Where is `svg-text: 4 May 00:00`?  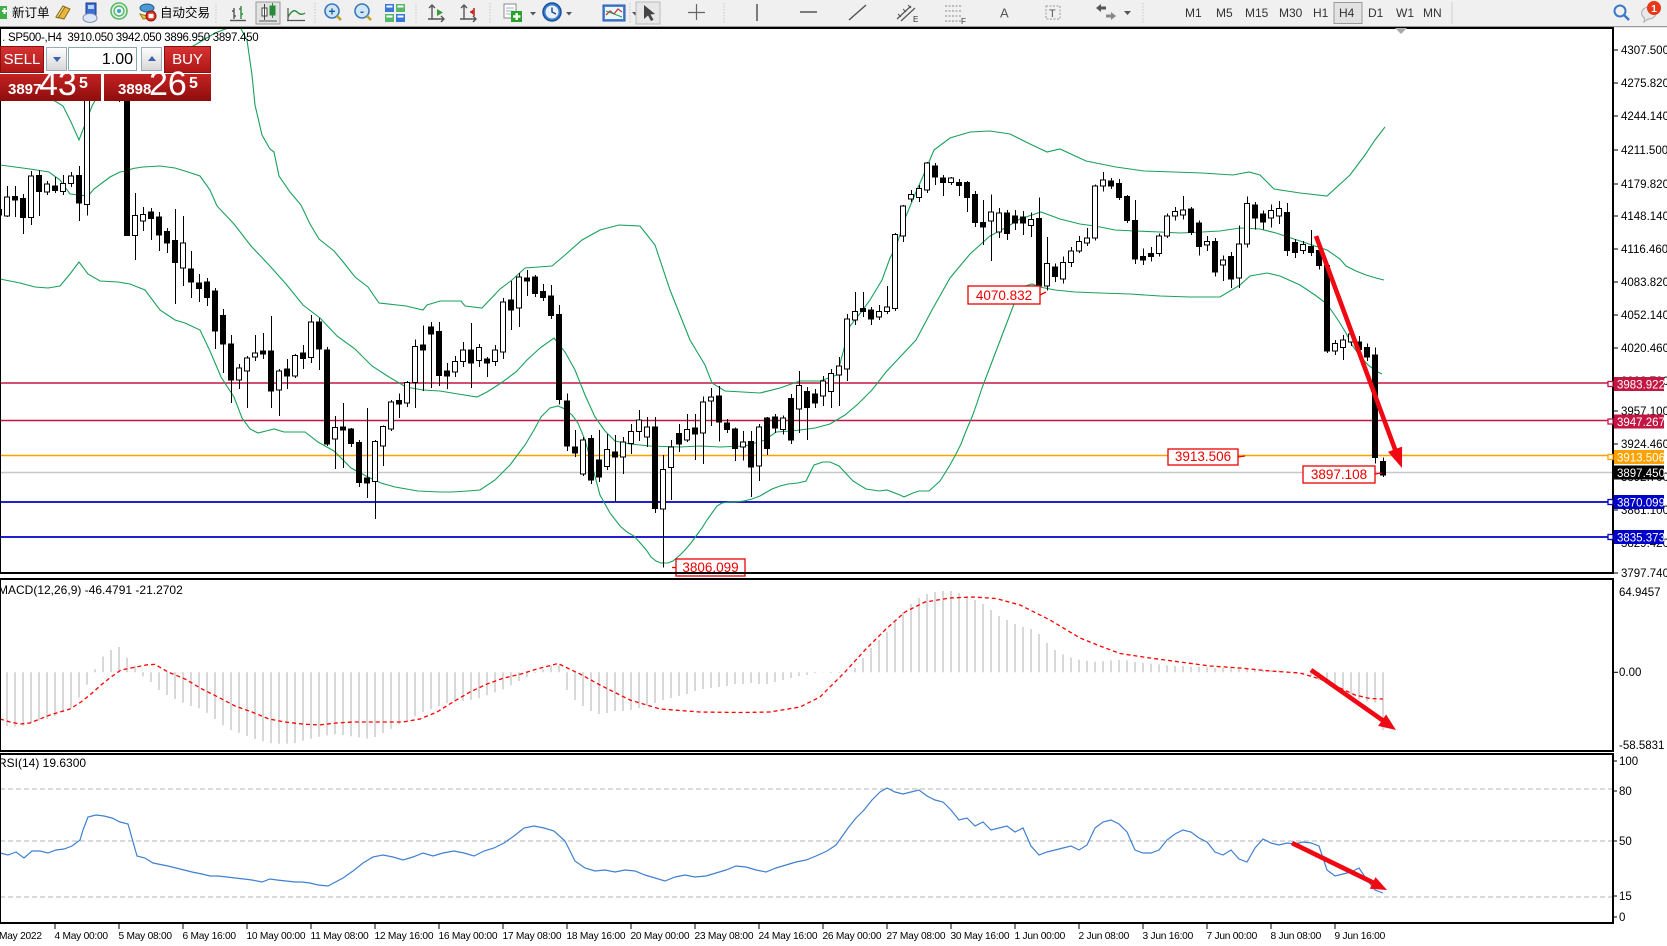
svg-text: 4 May 00:00 is located at coordinates (82, 936).